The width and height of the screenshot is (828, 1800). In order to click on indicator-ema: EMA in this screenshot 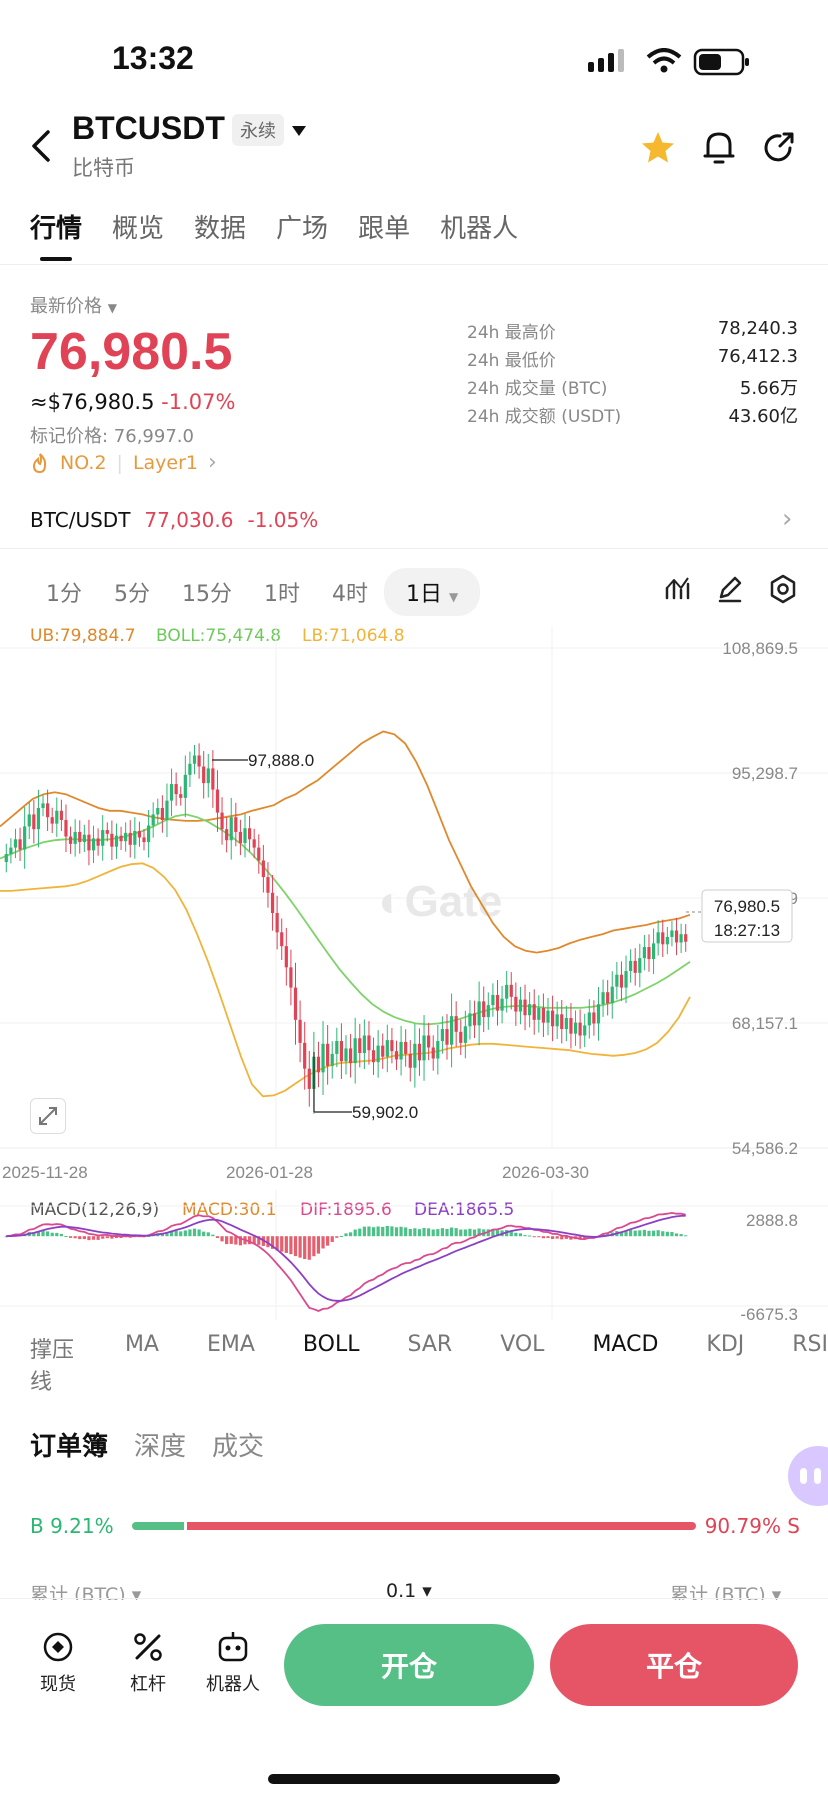, I will do `click(230, 1344)`.